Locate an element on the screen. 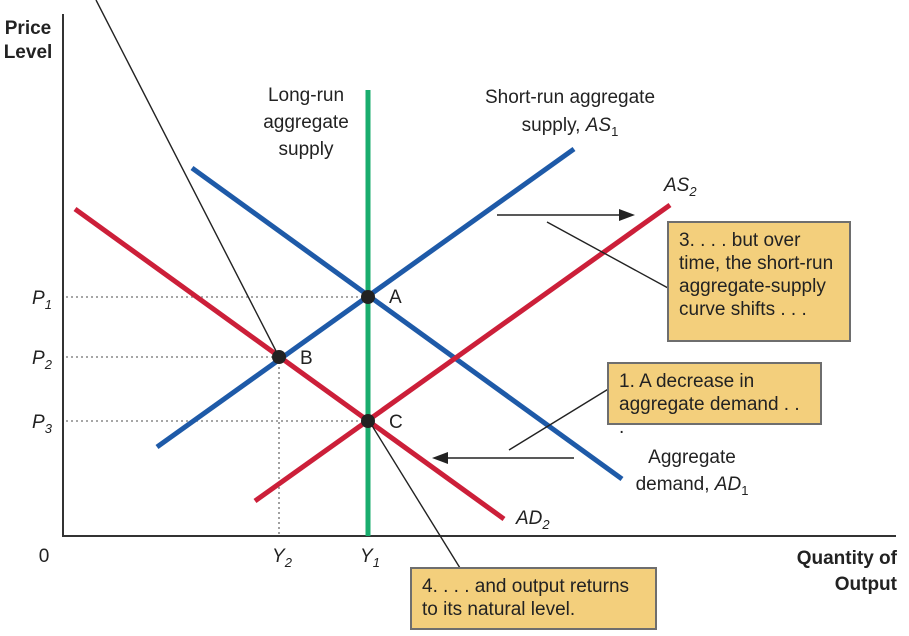 Image resolution: width=909 pixels, height=636 pixels. ad2-label: AD2 is located at coordinates (532, 520).